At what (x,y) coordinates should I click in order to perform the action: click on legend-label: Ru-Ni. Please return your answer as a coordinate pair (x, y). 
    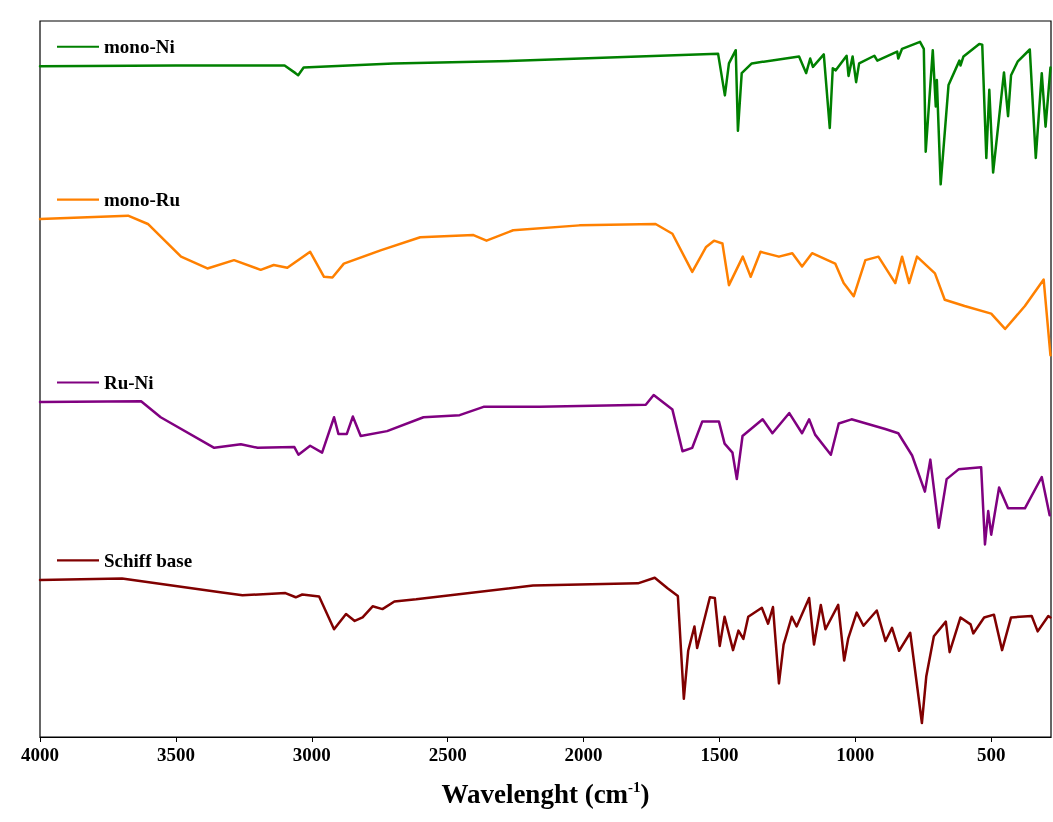
    Looking at the image, I should click on (129, 382).